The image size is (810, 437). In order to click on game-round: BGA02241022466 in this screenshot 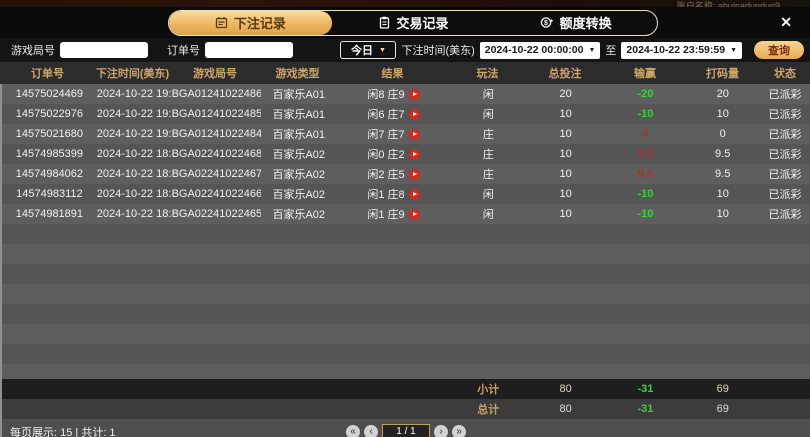, I will do `click(216, 194)`.